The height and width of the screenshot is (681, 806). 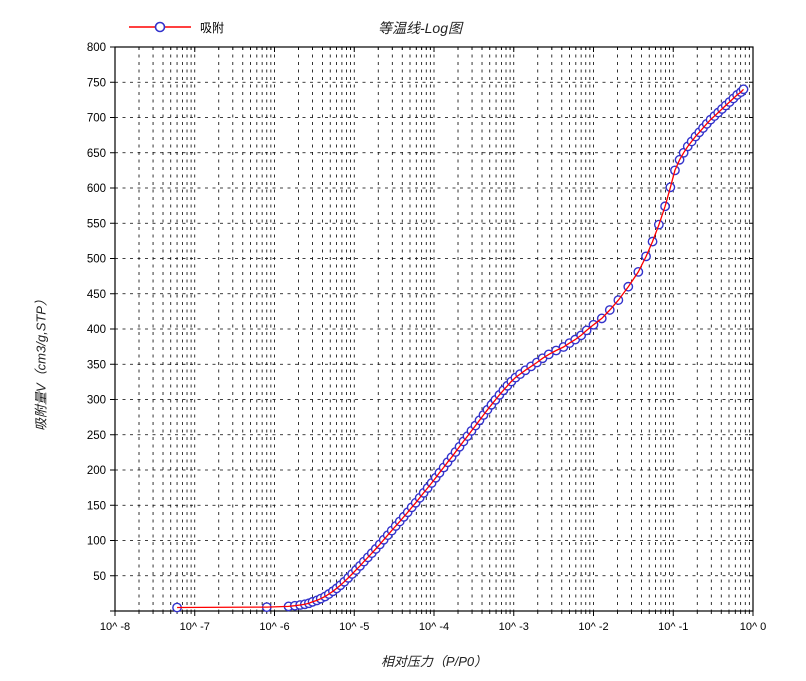 I want to click on y-tick-label: 550, so click(x=96, y=224).